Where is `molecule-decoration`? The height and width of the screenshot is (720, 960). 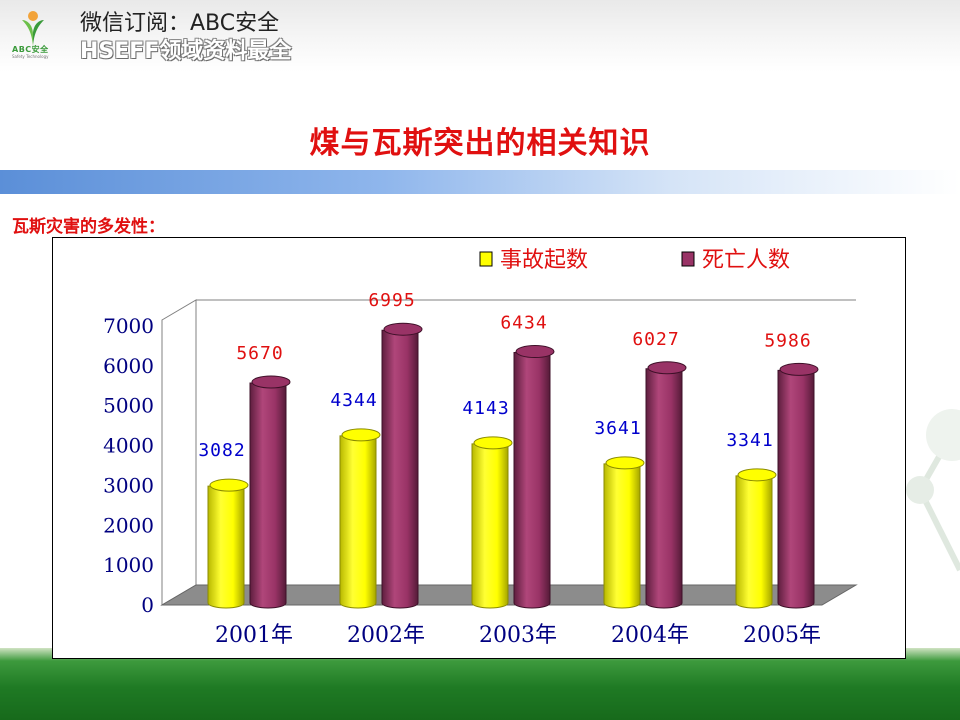
molecule-decoration is located at coordinates (933, 490).